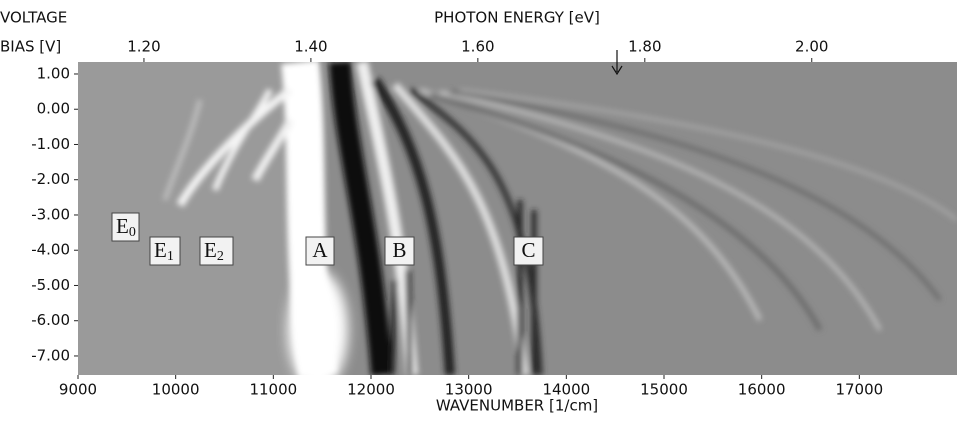 The image size is (957, 432). Describe the element at coordinates (318, 322) in the screenshot. I see `bright-spot` at that location.